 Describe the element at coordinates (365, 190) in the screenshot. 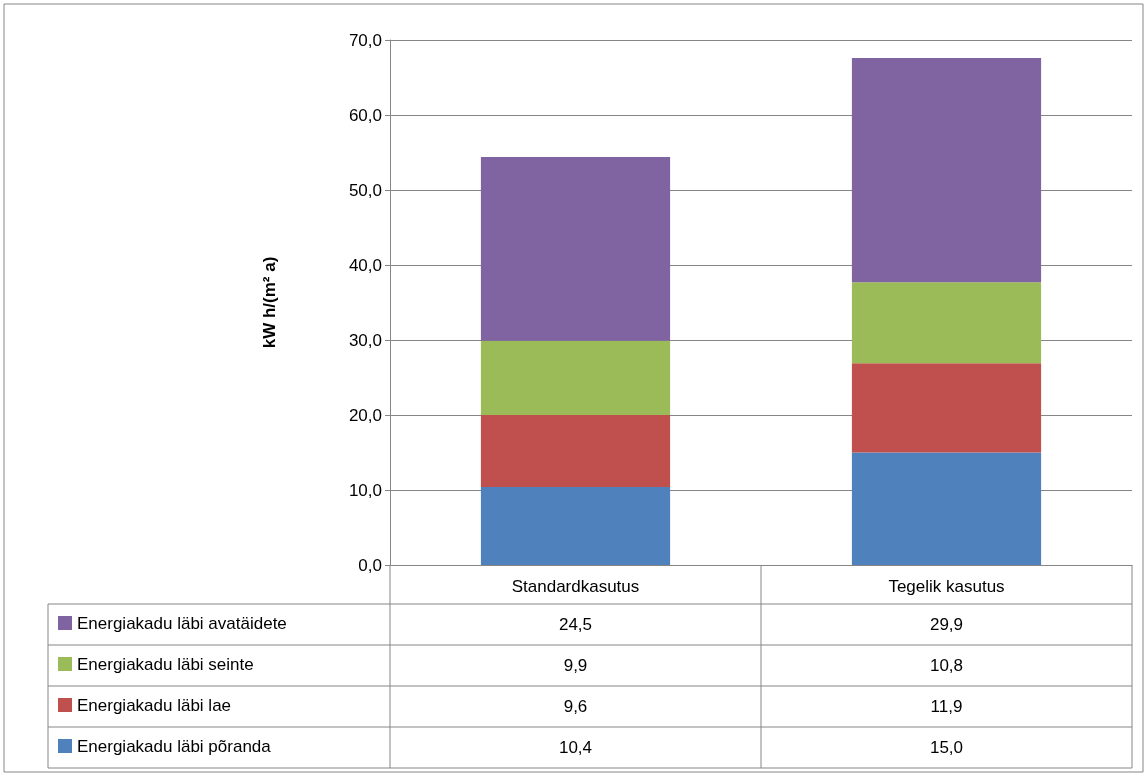

I see `y-tick-label: 50,0` at that location.